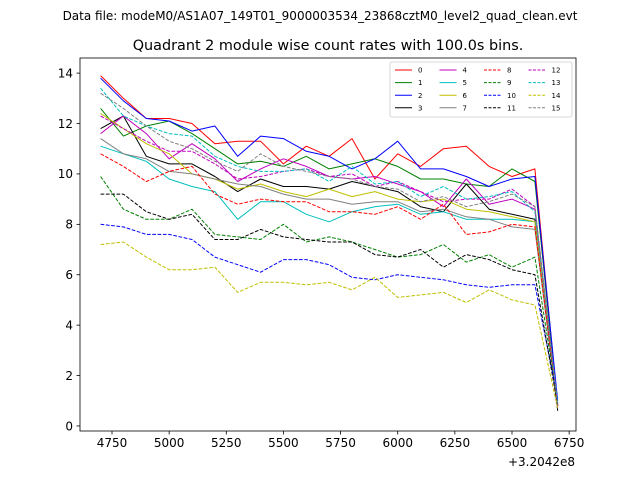  Describe the element at coordinates (481, 89) in the screenshot. I see `legend-frame` at that location.